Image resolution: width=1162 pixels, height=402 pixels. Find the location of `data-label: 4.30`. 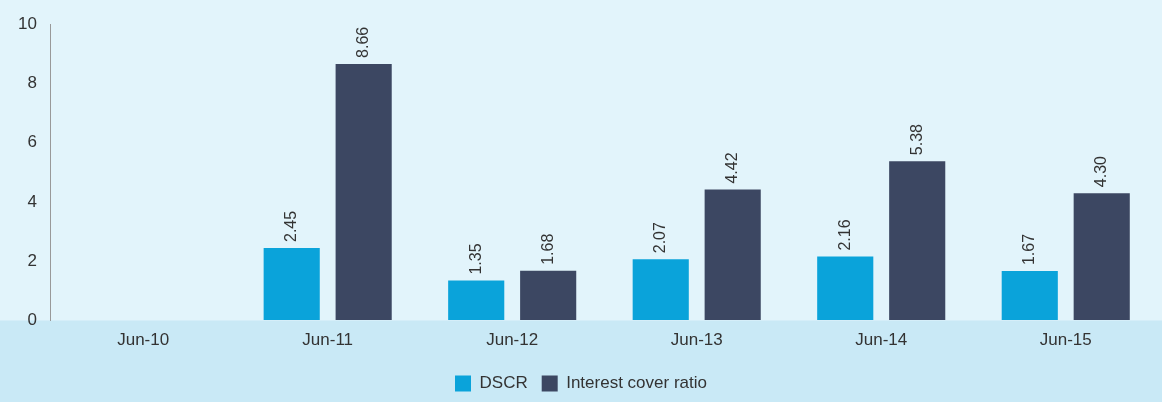

data-label: 4.30 is located at coordinates (1101, 171).